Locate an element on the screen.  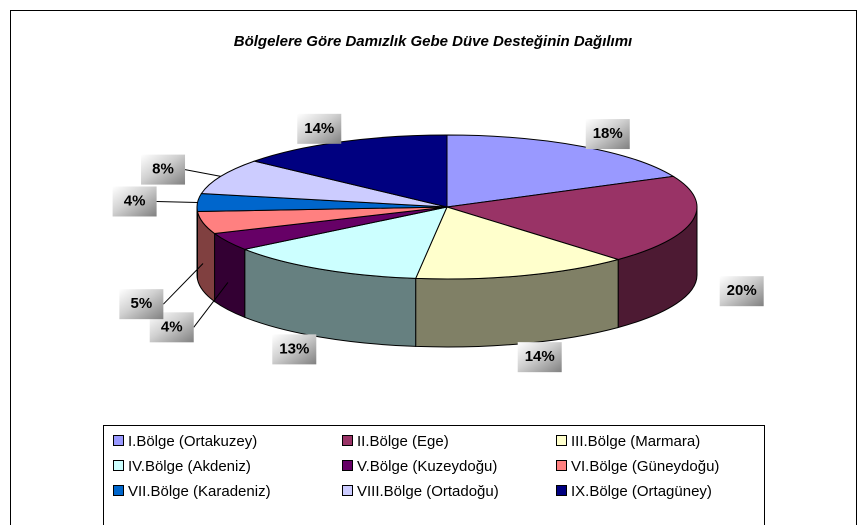
data-label: 20% is located at coordinates (742, 290).